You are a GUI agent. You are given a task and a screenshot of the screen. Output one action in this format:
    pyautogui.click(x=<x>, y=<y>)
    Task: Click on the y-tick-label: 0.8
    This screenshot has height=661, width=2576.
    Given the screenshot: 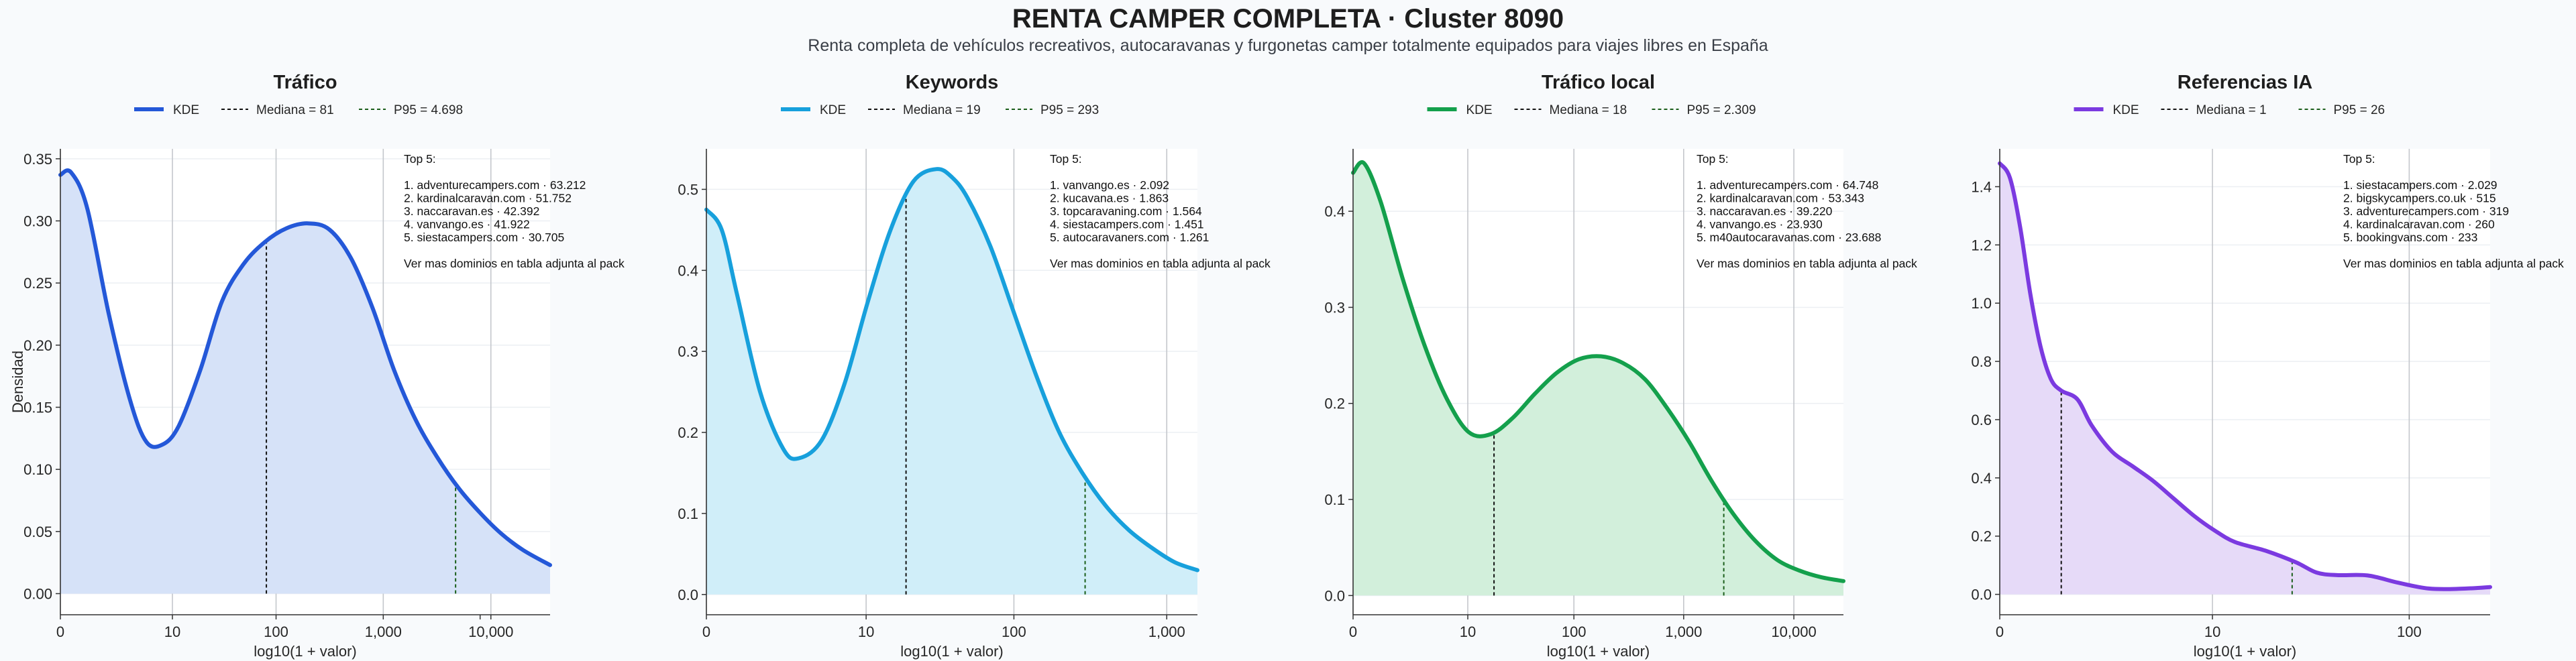 What is the action you would take?
    pyautogui.click(x=1981, y=361)
    